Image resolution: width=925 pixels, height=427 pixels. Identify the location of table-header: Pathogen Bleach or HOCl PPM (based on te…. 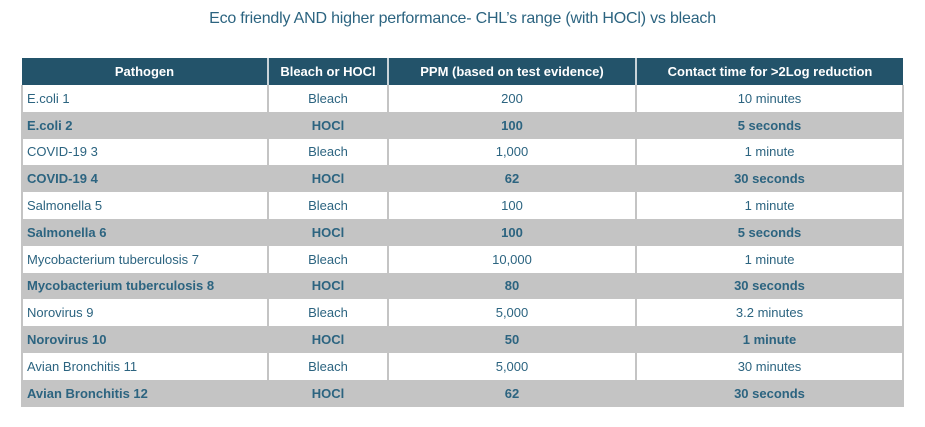
(462, 71).